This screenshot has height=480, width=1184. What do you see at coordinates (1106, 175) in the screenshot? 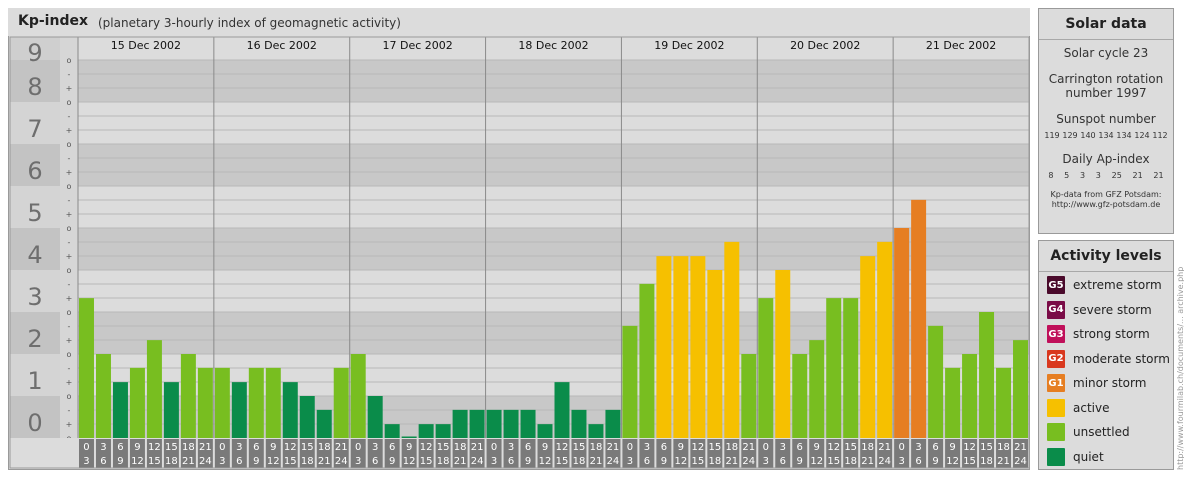
I see `ap-index-numbers: 8 5 3 3 25 21 21` at bounding box center [1106, 175].